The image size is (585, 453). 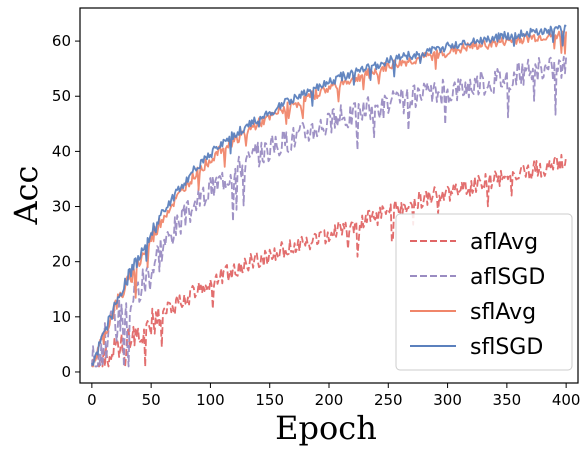 What do you see at coordinates (326, 428) in the screenshot?
I see `x-axis-title: Epoch` at bounding box center [326, 428].